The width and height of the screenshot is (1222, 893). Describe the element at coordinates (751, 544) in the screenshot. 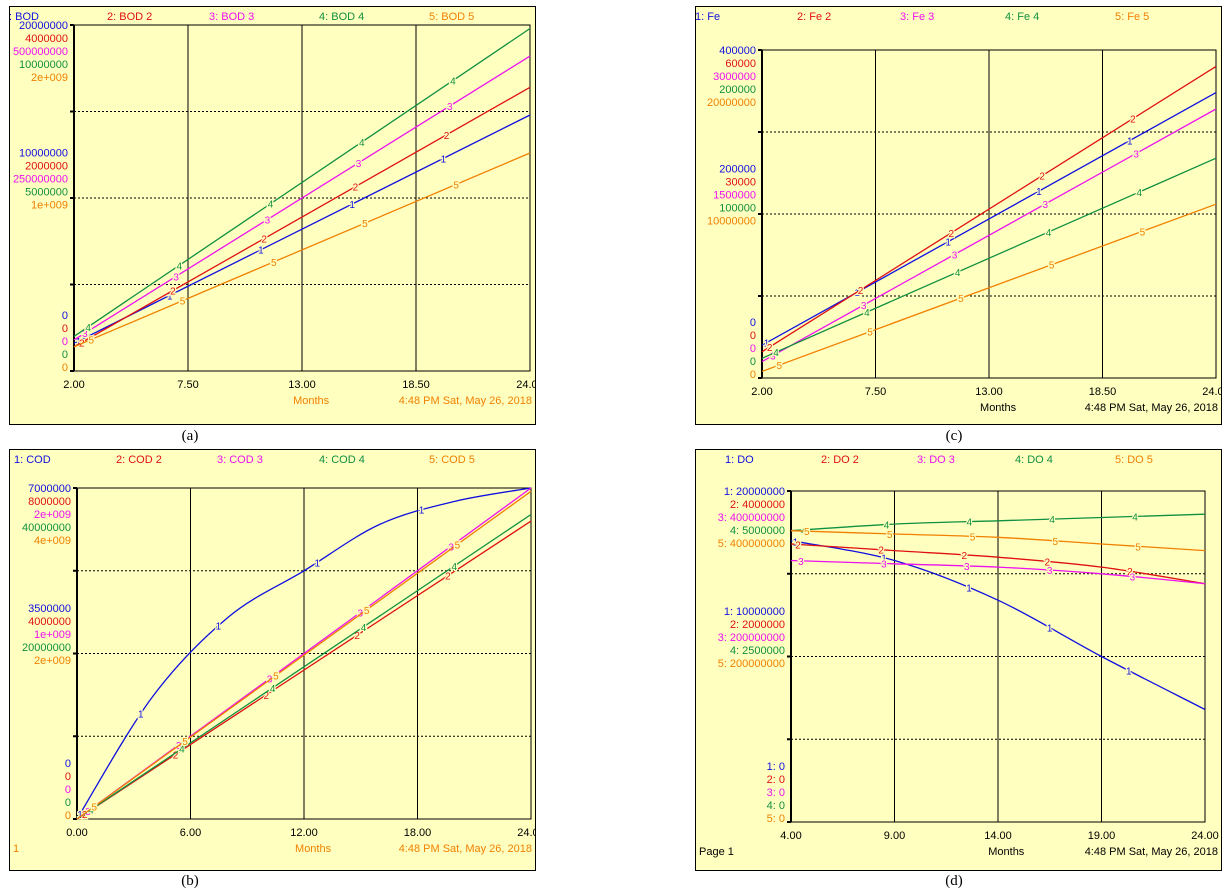

I see `y-axis-label-5: 5: 400000000` at that location.